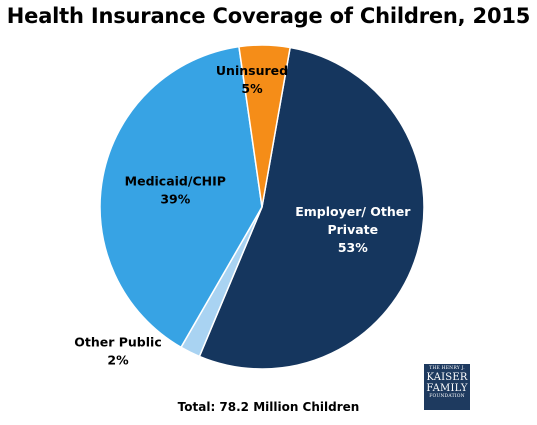  Describe the element at coordinates (252, 88) in the screenshot. I see `slice-value-label: 5%` at that location.